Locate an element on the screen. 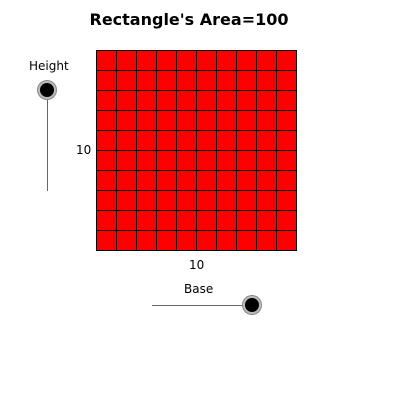  height-slider-handle is located at coordinates (47, 90).